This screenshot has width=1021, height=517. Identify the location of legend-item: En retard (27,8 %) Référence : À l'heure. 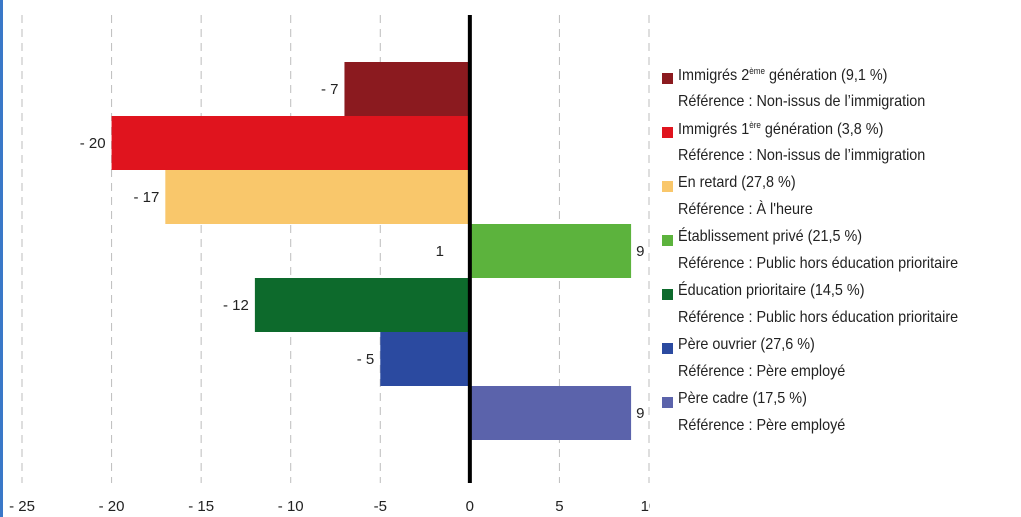
(839, 201).